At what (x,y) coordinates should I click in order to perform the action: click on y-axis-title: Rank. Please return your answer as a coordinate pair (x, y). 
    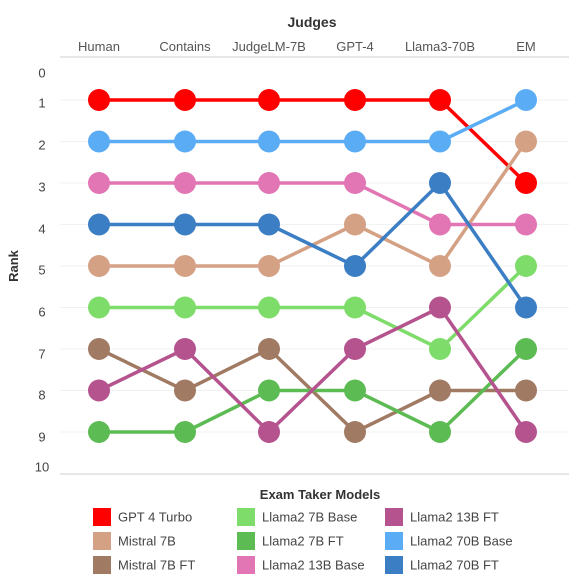
    Looking at the image, I should click on (13, 265).